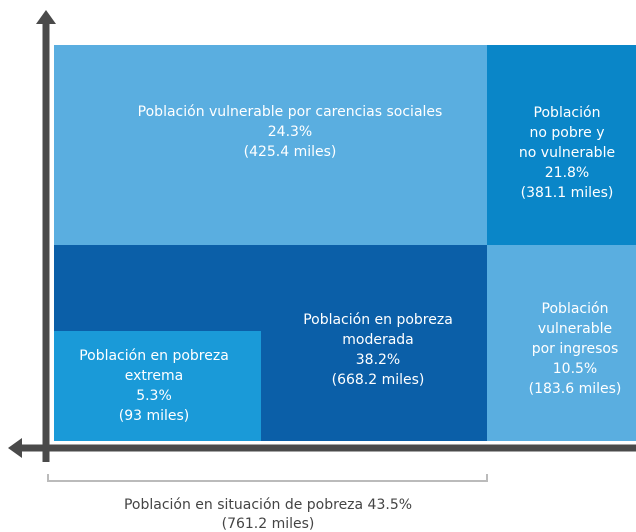  What do you see at coordinates (268, 524) in the screenshot?
I see `caption: (761.2 miles)` at bounding box center [268, 524].